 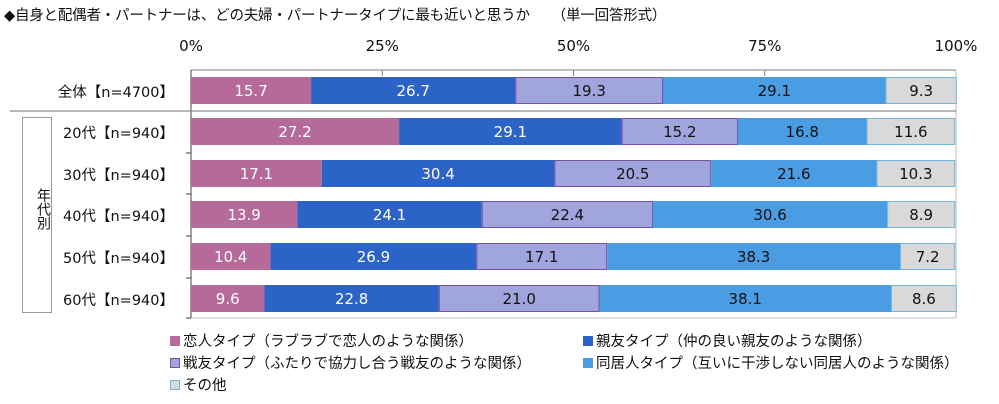 I want to click on data-label: 24.1, so click(x=389, y=215).